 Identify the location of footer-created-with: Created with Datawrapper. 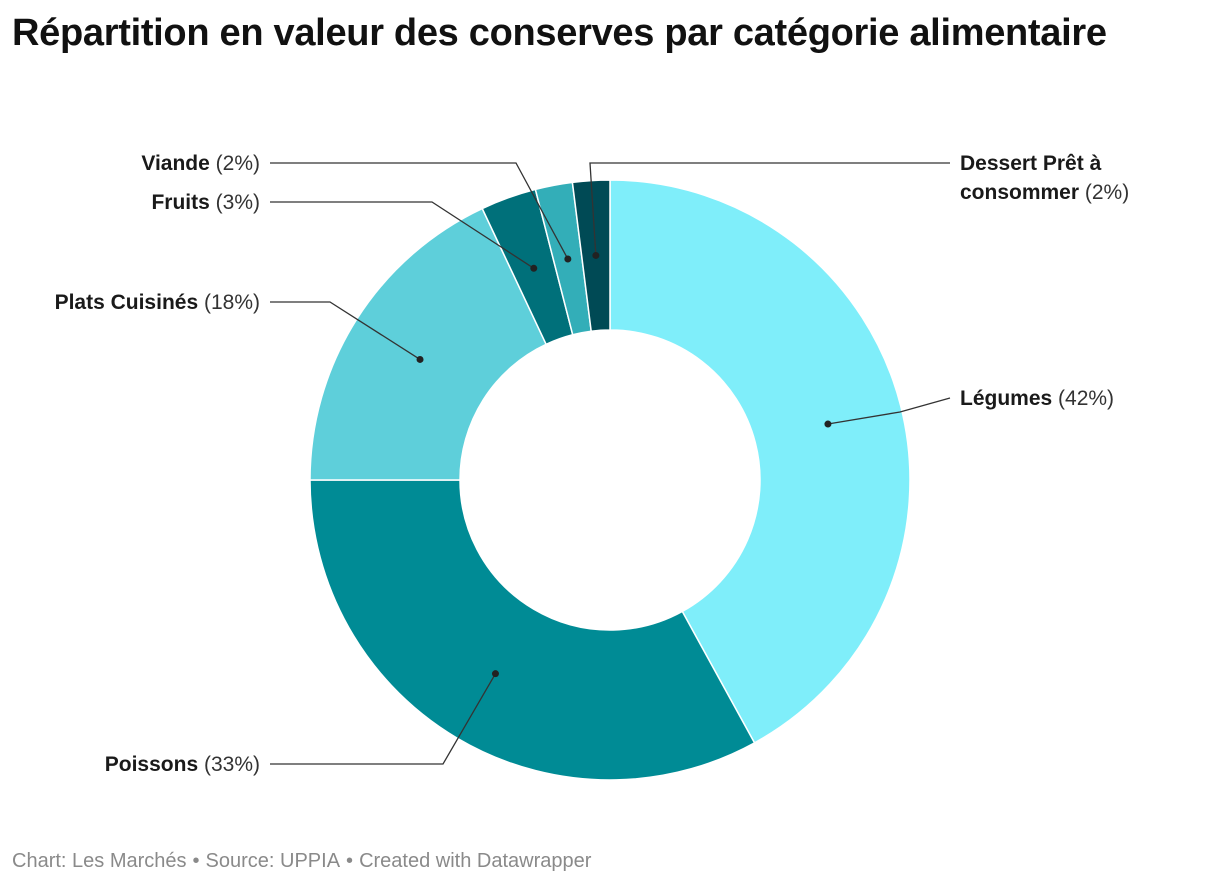
(475, 861).